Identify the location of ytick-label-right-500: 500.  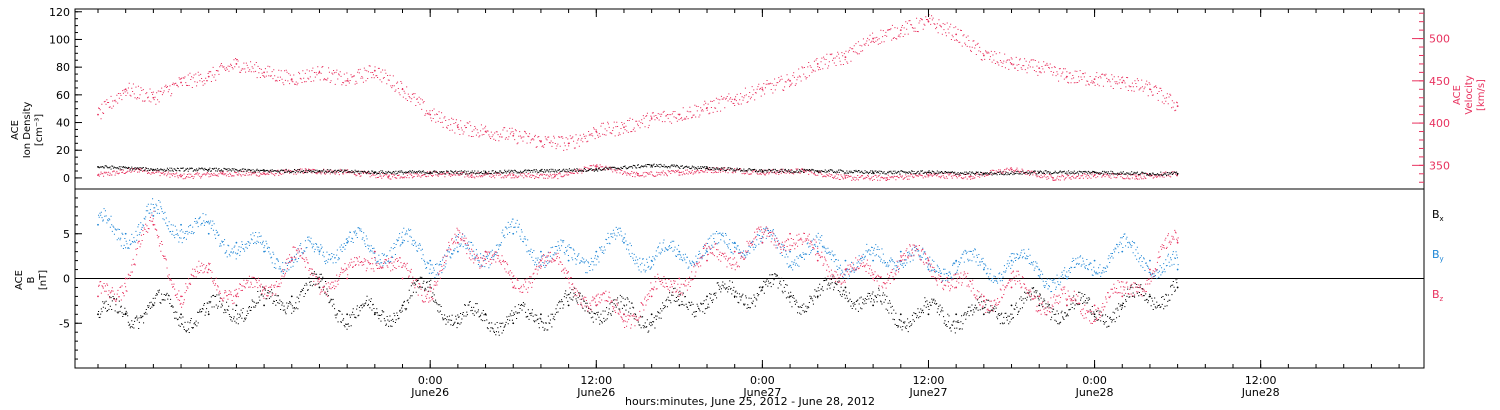
(1439, 39).